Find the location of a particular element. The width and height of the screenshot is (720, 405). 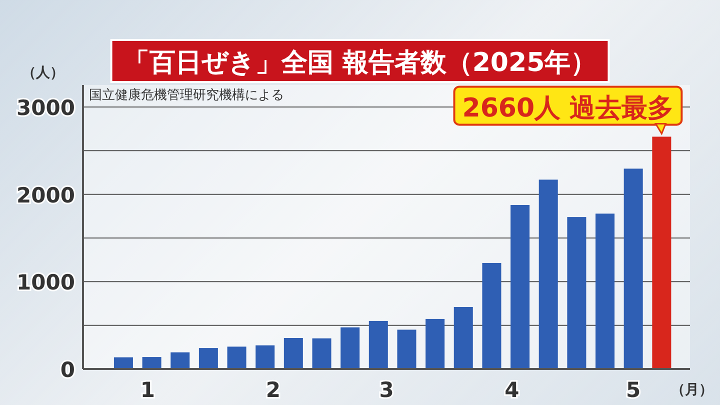

x-tick-label: 1 is located at coordinates (148, 390).